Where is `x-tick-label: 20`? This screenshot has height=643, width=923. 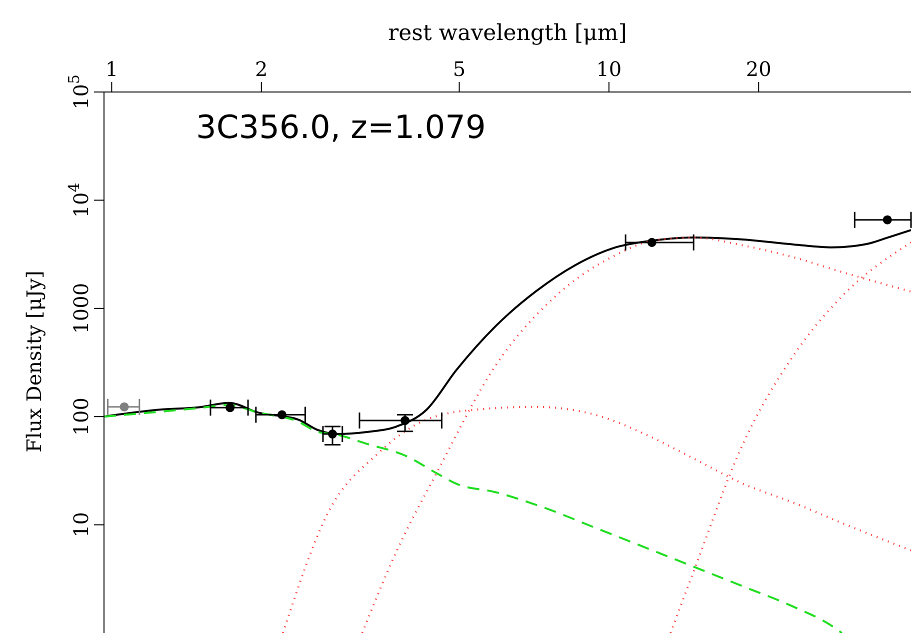
x-tick-label: 20 is located at coordinates (759, 69).